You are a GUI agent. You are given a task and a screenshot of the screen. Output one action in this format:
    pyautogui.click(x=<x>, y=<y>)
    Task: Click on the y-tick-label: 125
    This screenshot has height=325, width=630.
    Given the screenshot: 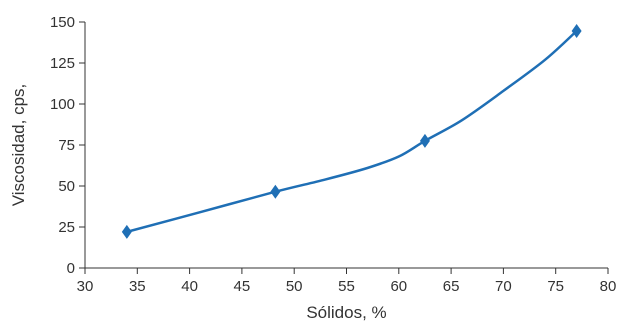 What is the action you would take?
    pyautogui.click(x=62, y=63)
    